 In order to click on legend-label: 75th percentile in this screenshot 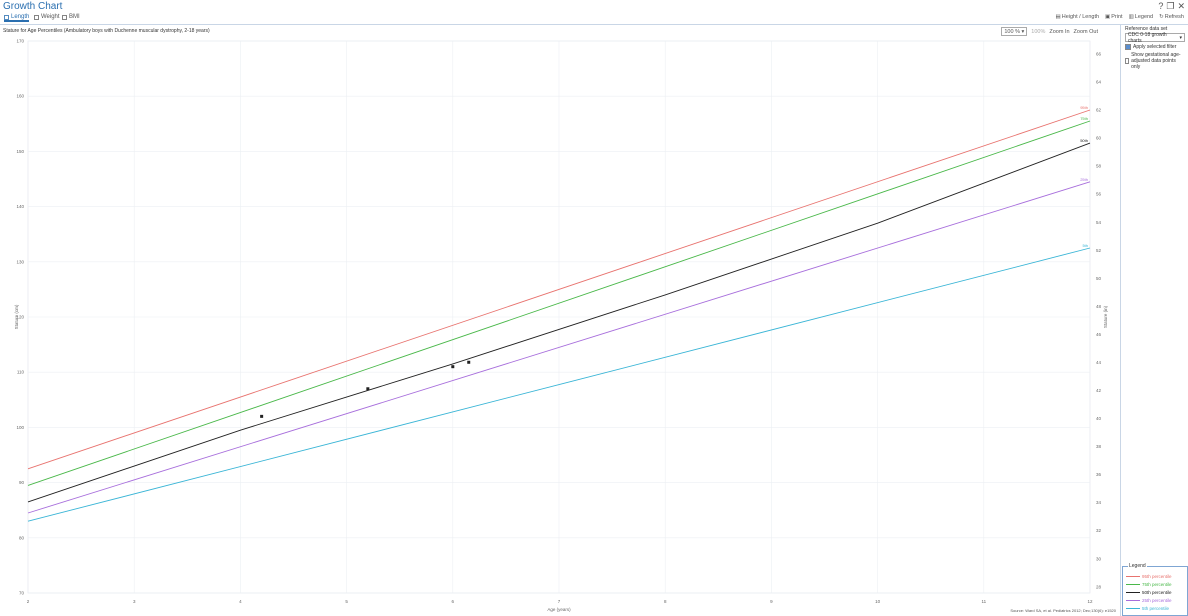, I will do `click(1157, 584)`.